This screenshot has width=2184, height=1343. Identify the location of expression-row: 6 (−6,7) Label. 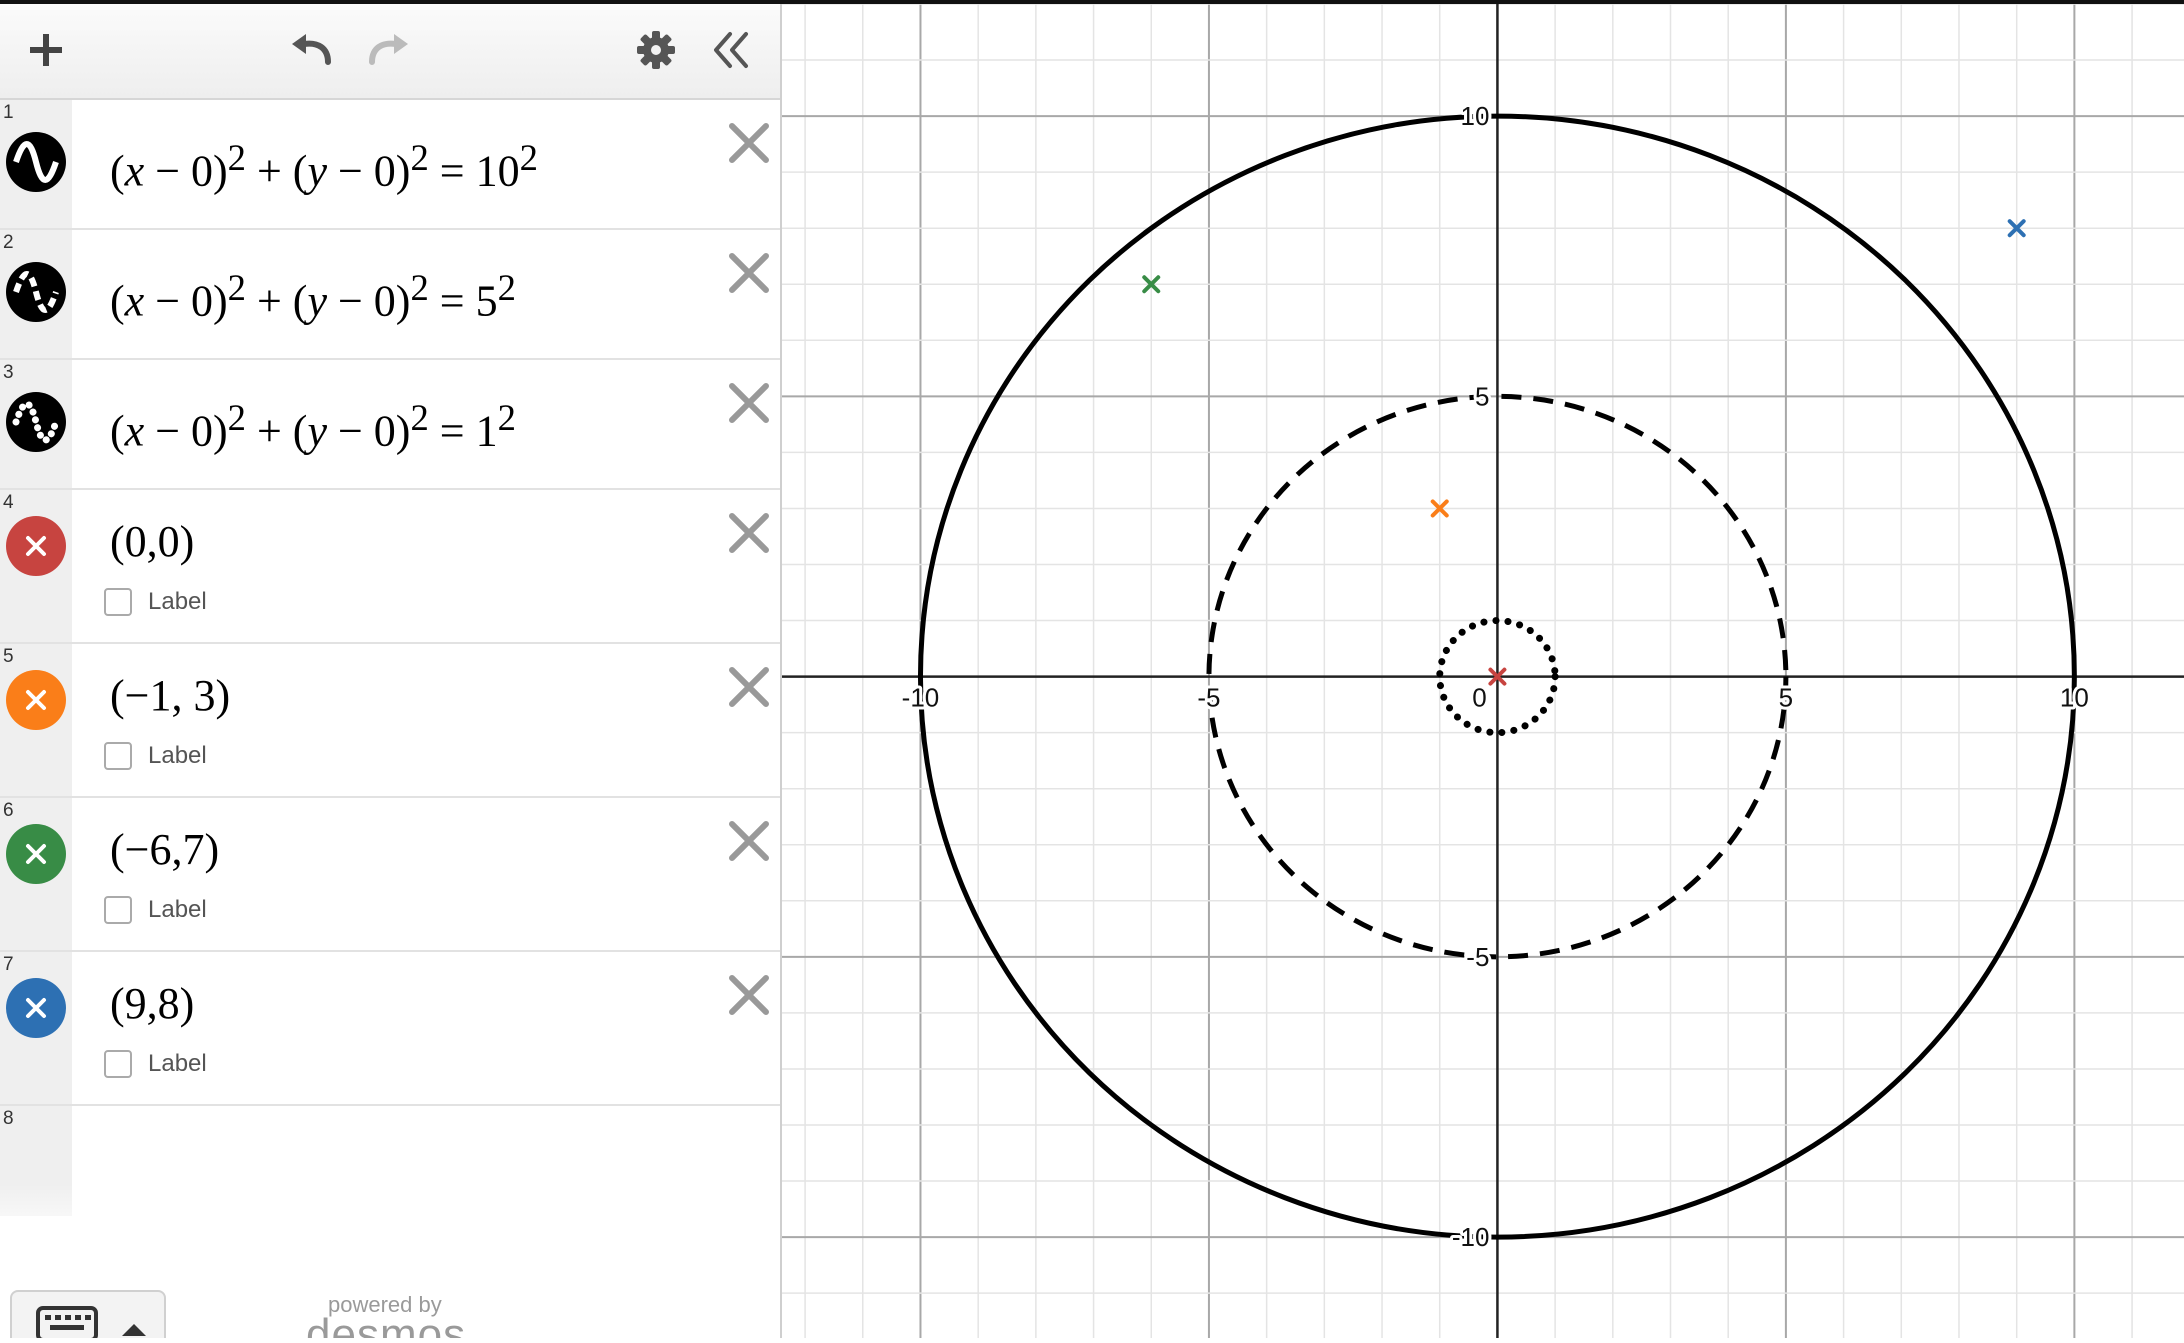
(390, 875).